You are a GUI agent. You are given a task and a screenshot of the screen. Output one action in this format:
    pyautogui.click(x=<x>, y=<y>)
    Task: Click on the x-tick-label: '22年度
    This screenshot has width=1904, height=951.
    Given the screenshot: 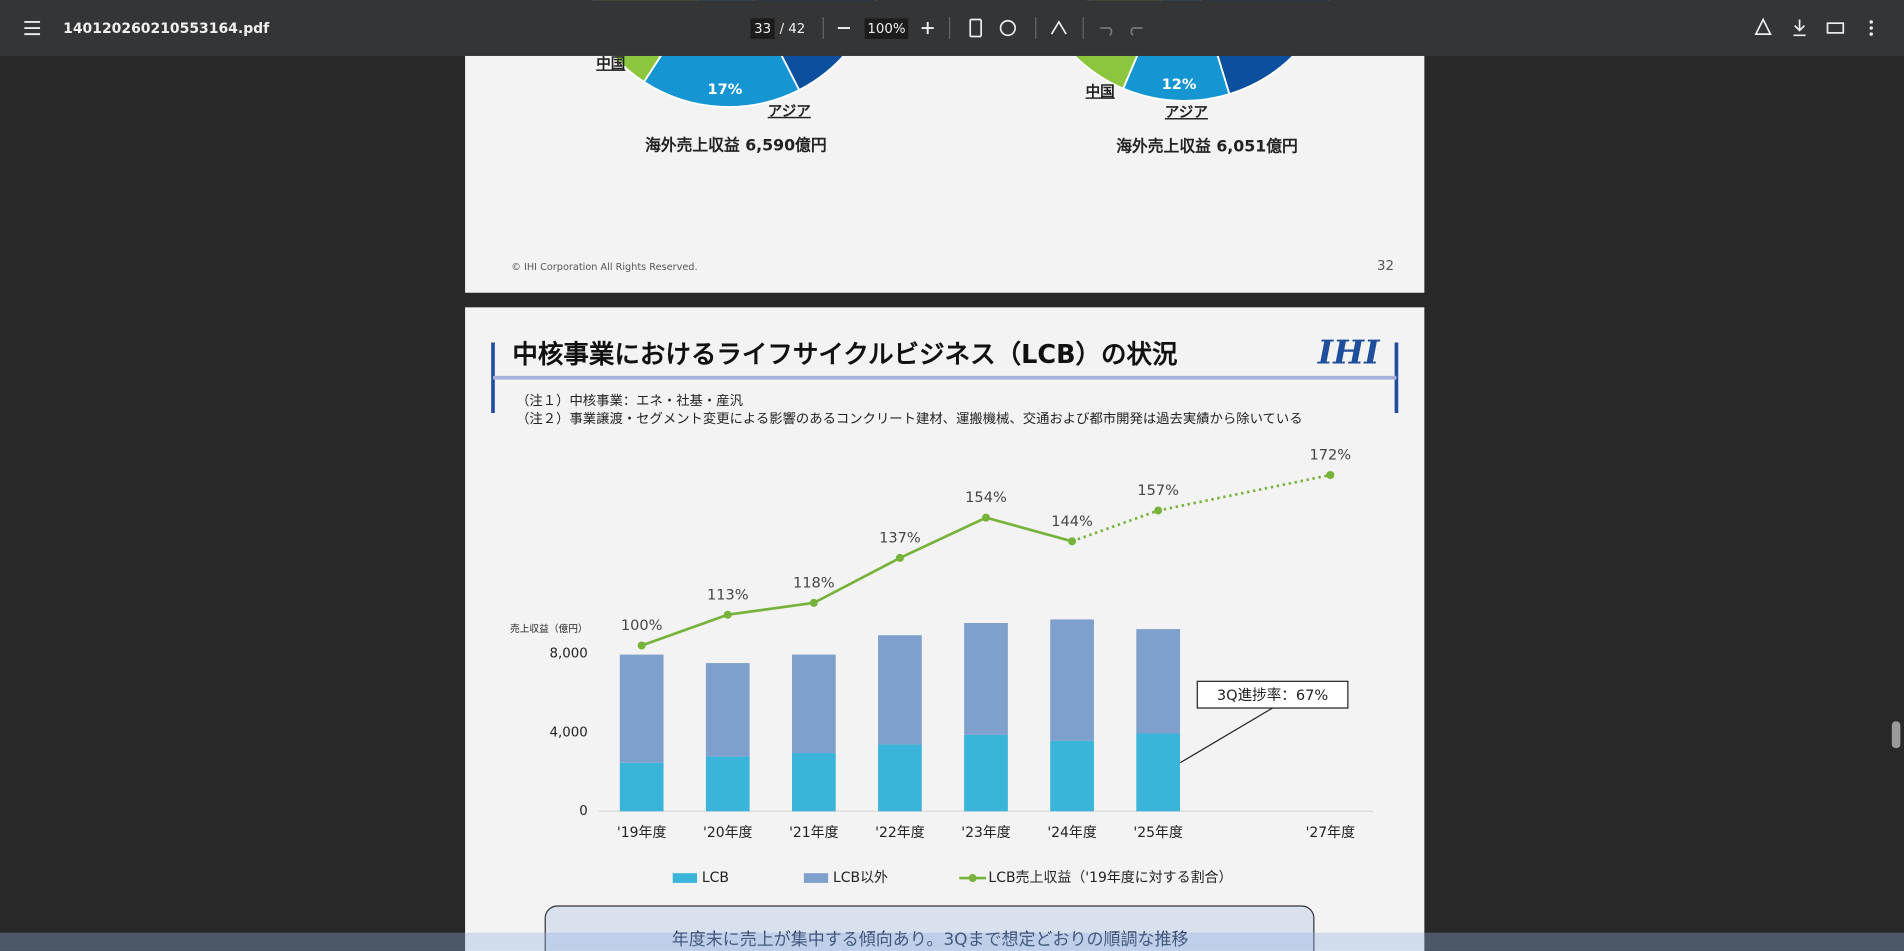 What is the action you would take?
    pyautogui.click(x=900, y=833)
    